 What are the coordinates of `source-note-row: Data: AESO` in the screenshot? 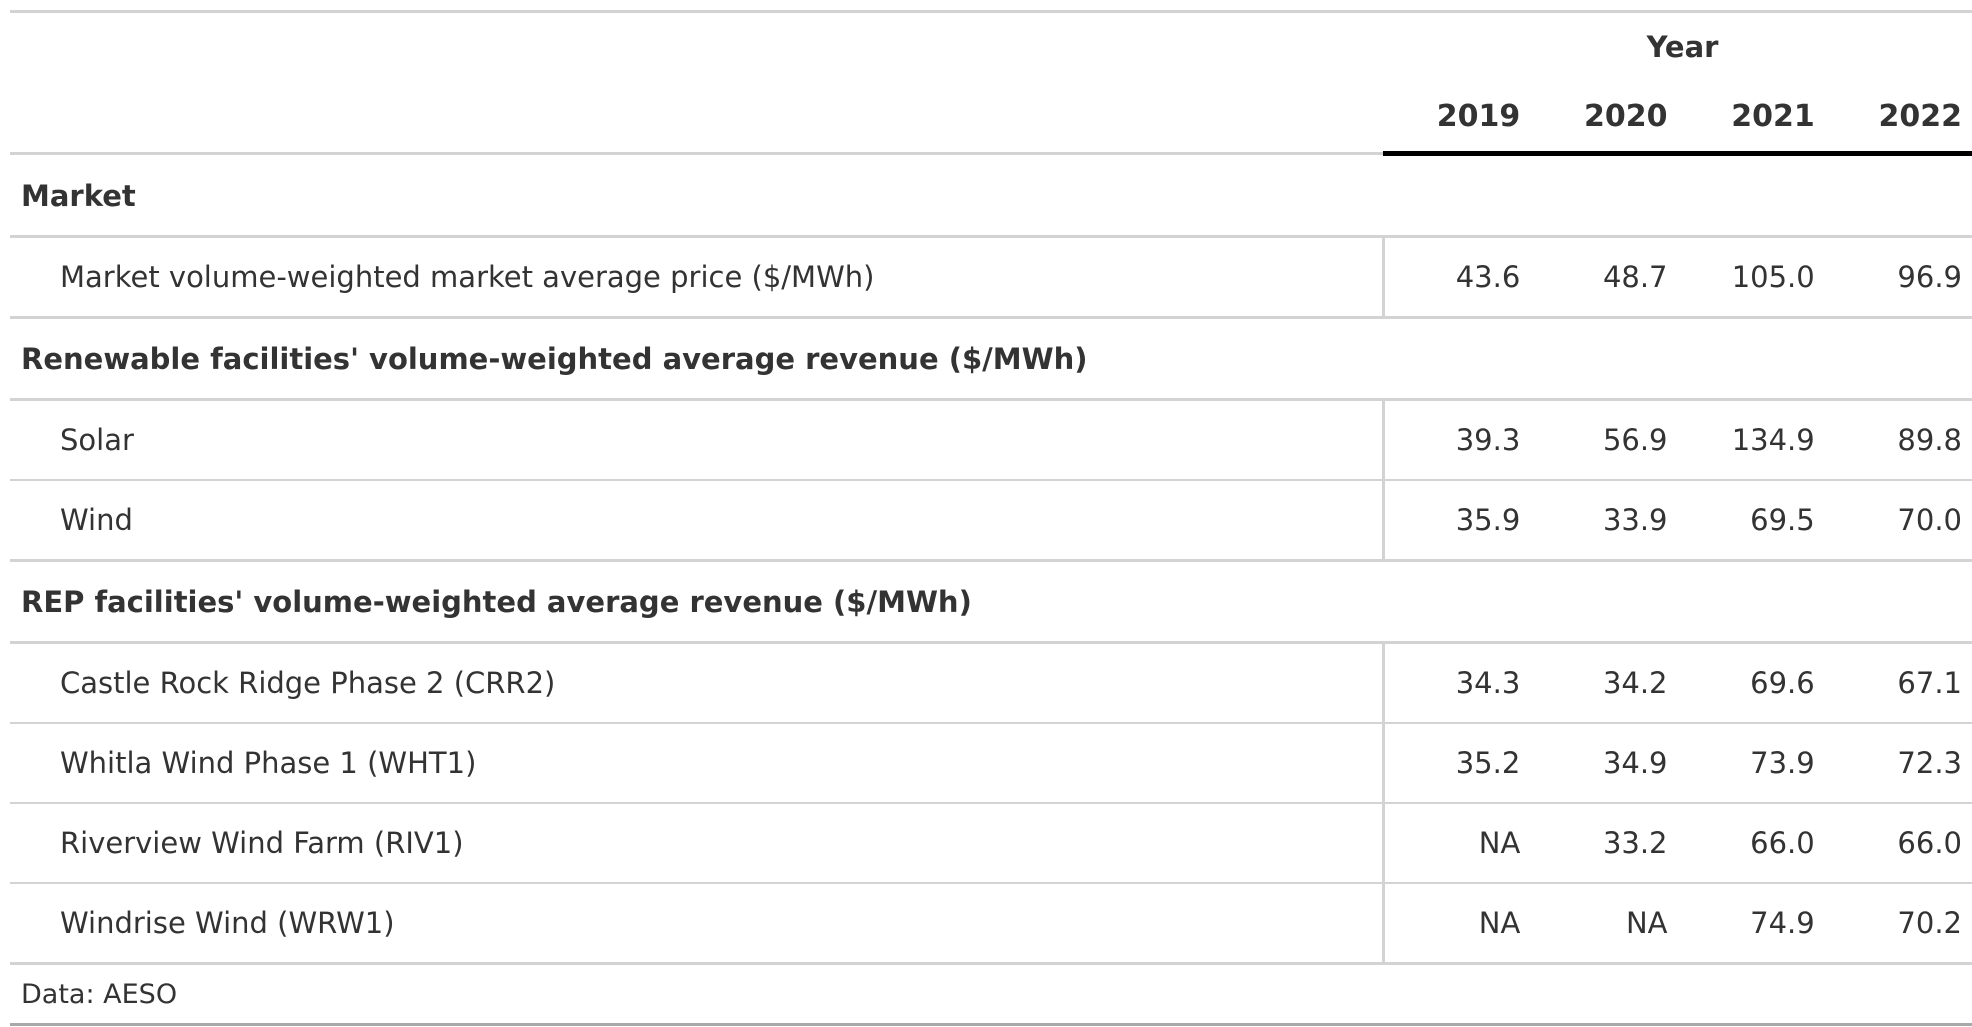 It's located at (991, 994).